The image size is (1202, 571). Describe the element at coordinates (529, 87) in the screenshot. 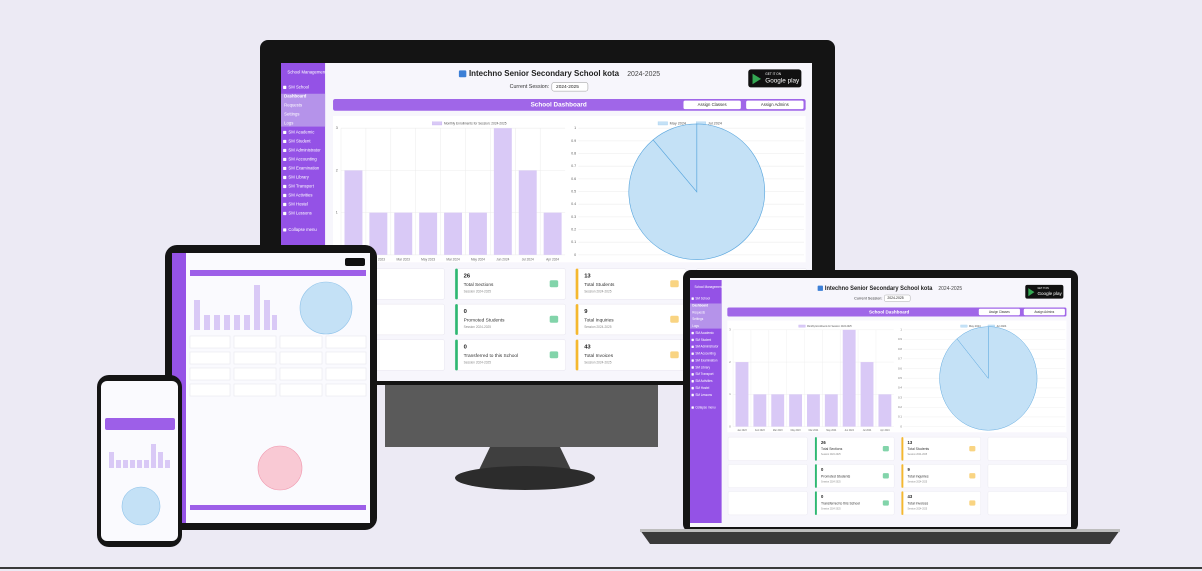

I see `session-label: Current Session:` at that location.